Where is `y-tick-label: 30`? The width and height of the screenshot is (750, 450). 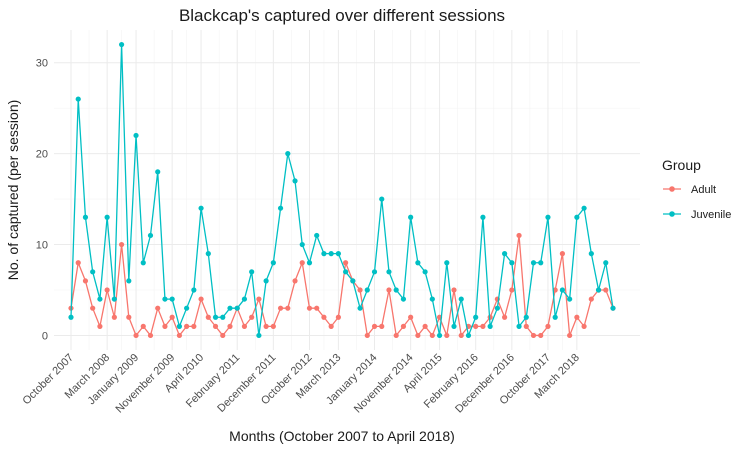
y-tick-label: 30 is located at coordinates (42, 64).